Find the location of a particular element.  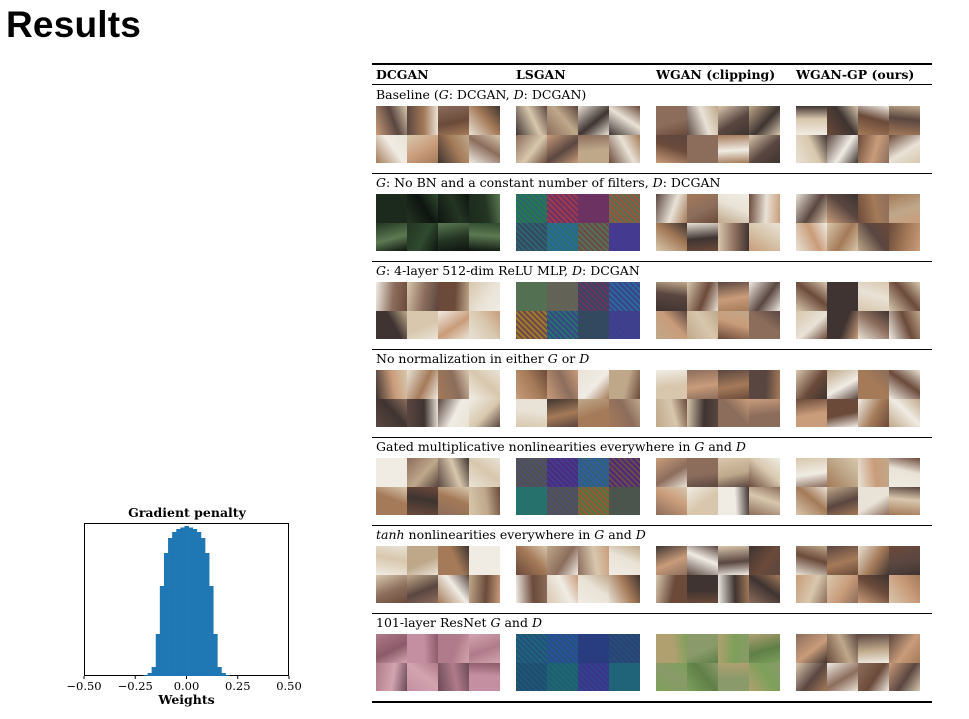

sample-grid-noise is located at coordinates (578, 486).